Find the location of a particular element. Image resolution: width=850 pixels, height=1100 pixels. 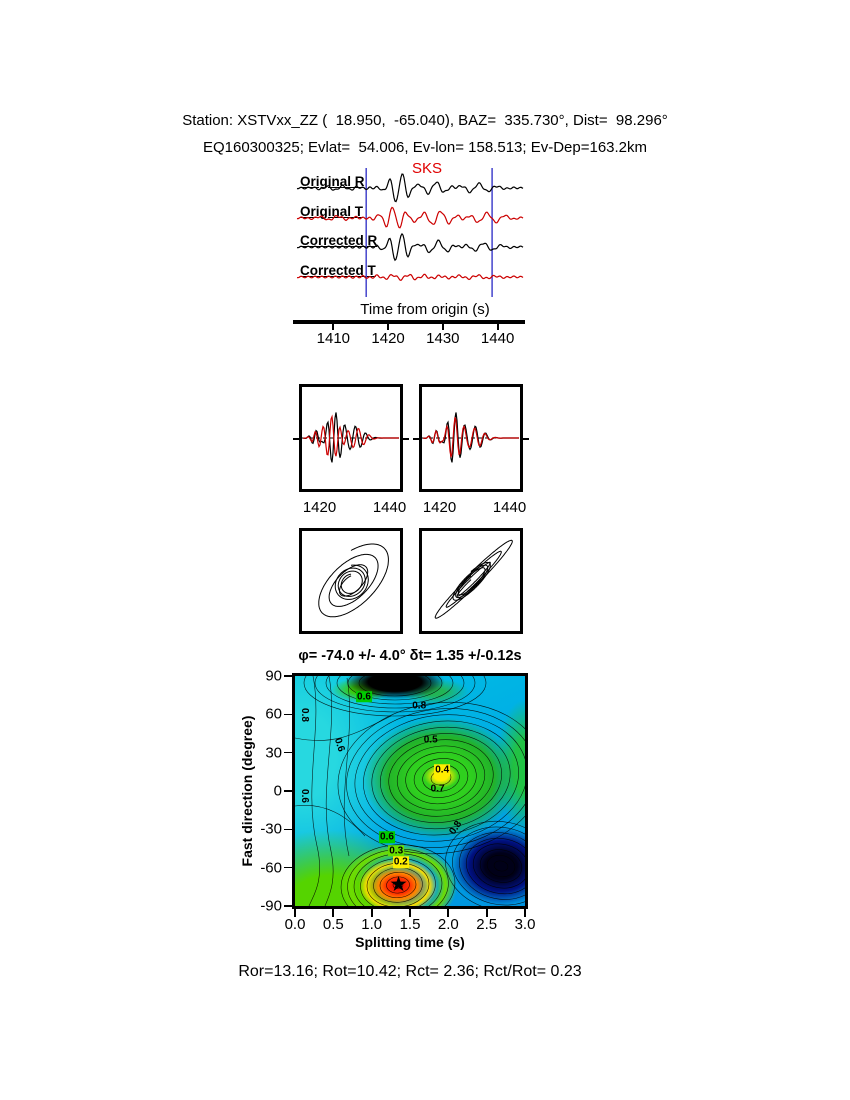

particle-motion-original is located at coordinates (351, 581).